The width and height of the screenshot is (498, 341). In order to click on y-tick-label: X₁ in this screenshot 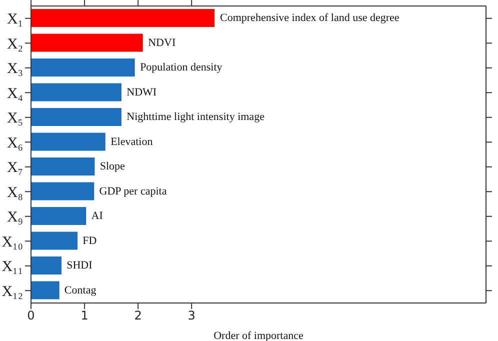, I will do `click(14, 20)`.